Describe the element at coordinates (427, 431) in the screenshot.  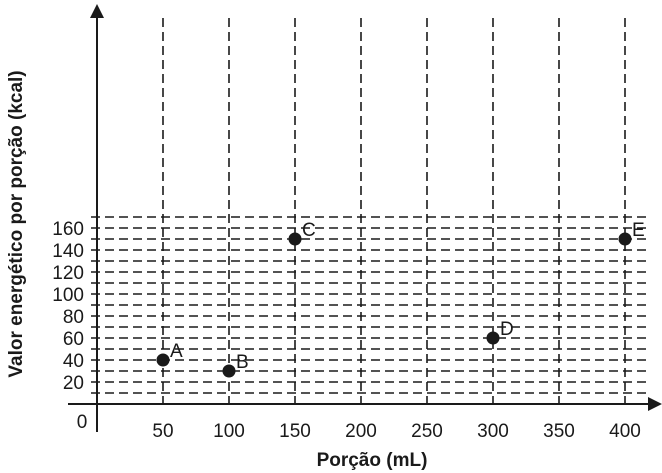
I see `x-tick-label: 250` at that location.